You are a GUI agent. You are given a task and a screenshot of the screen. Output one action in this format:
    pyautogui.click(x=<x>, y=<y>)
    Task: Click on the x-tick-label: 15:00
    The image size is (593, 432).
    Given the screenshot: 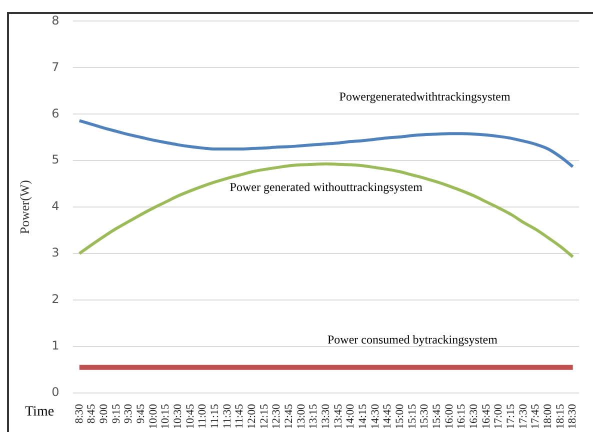 What is the action you would take?
    pyautogui.click(x=400, y=416)
    